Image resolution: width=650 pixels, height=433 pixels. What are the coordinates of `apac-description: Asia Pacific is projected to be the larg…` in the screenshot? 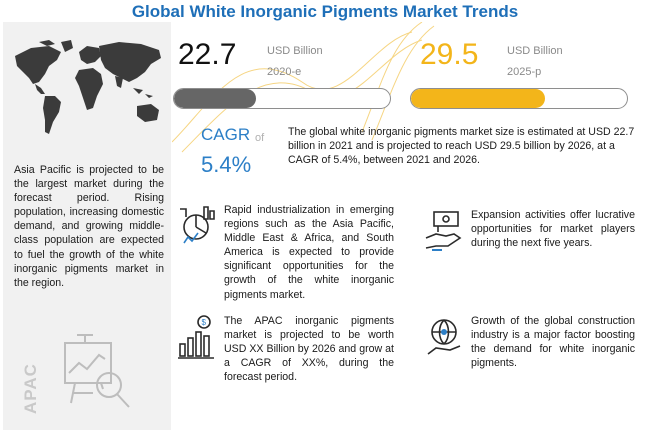 It's located at (89, 226).